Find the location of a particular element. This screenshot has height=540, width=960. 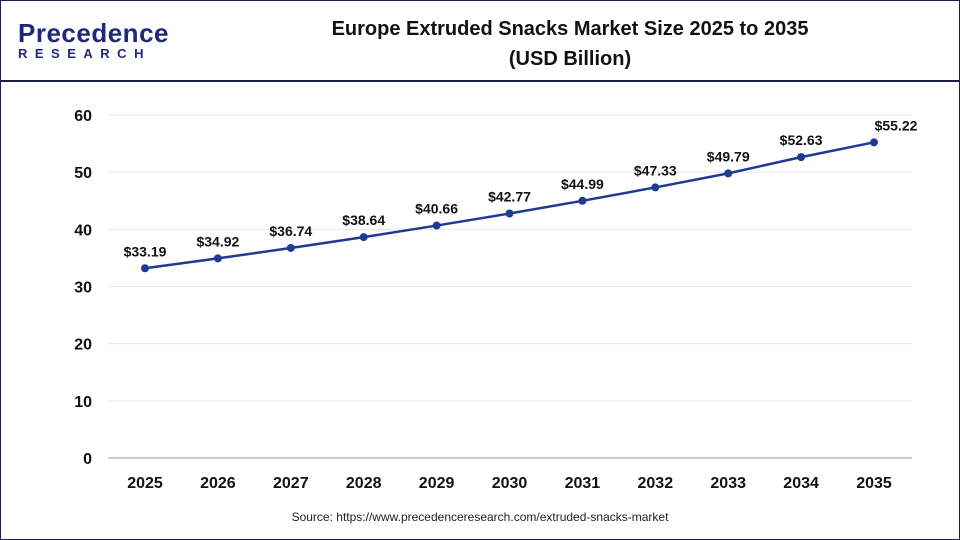

x-tick-label: 2030 is located at coordinates (510, 483).